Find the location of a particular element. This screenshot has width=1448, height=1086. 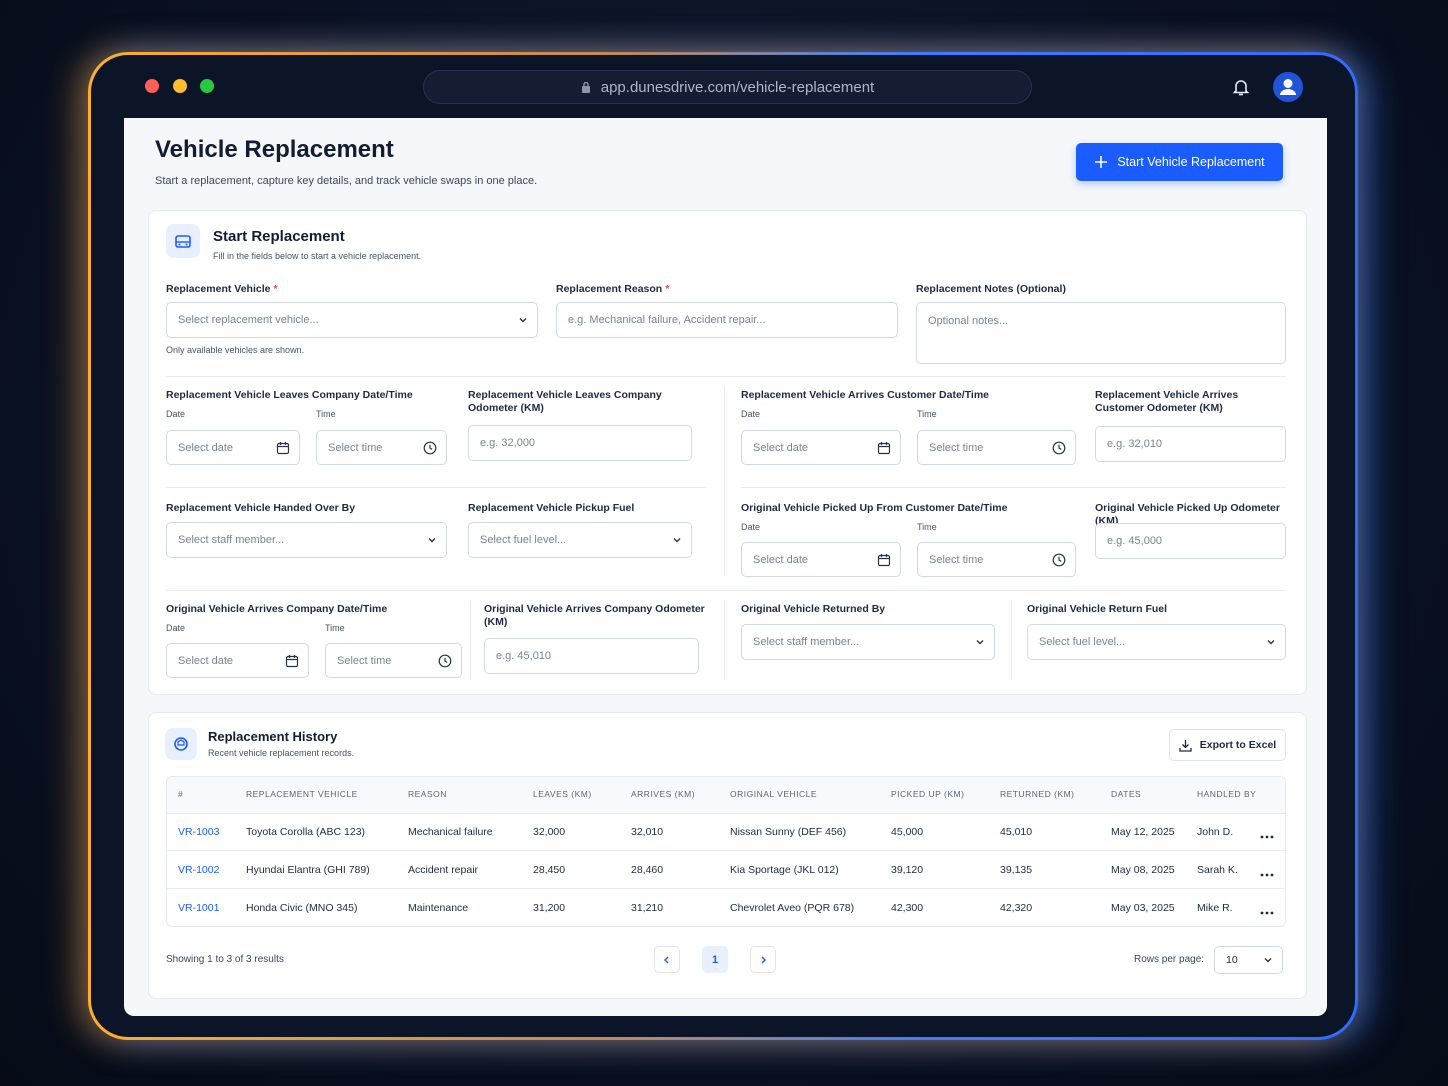

url-bar: app.dunesdrive.com/vehicle-replacement is located at coordinates (727, 87).